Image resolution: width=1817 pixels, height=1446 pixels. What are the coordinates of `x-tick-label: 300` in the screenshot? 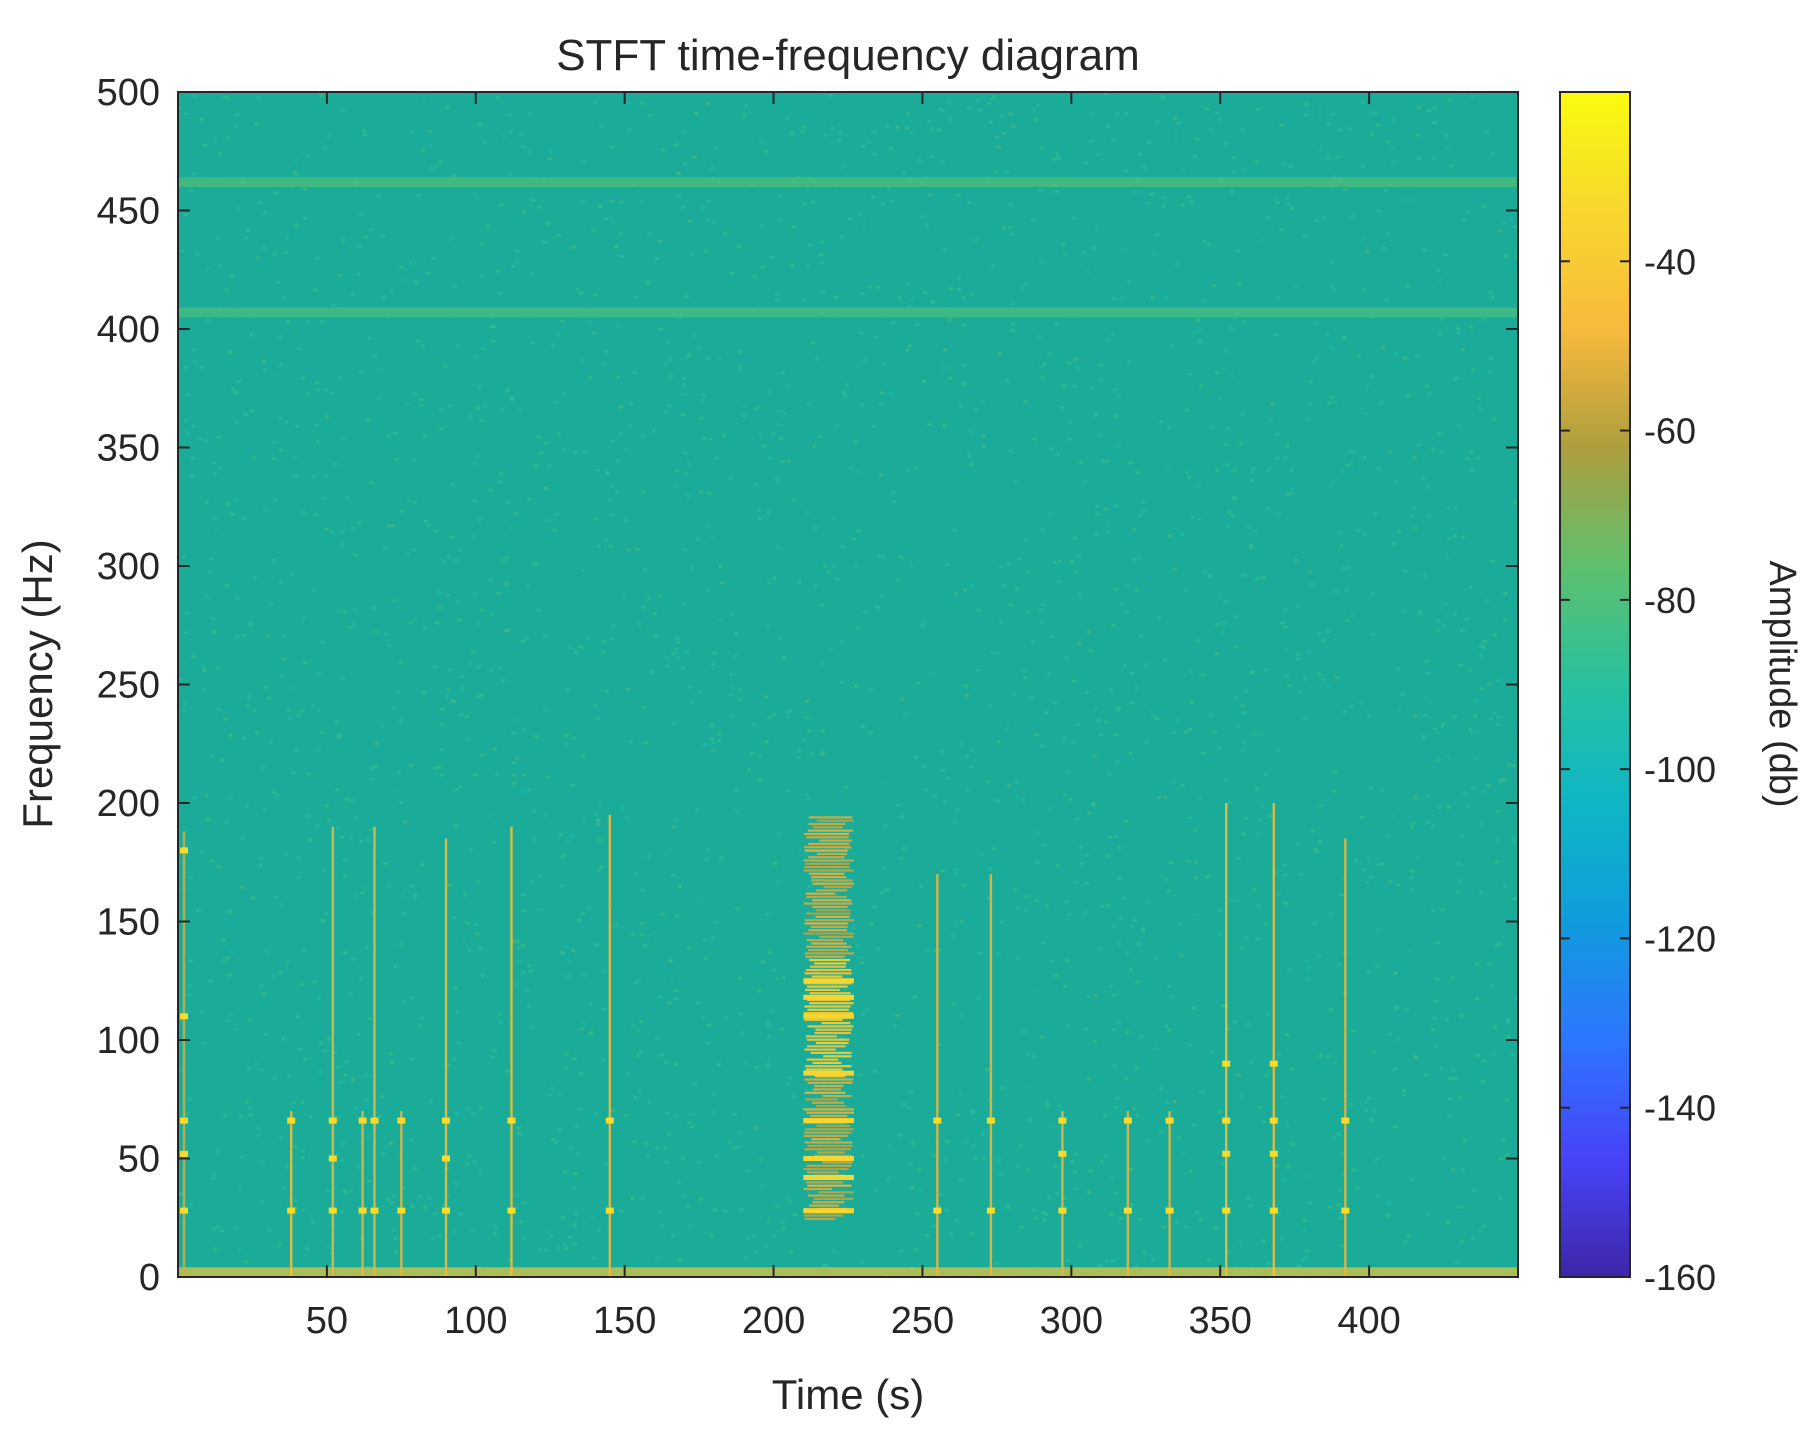 It's located at (1071, 1321).